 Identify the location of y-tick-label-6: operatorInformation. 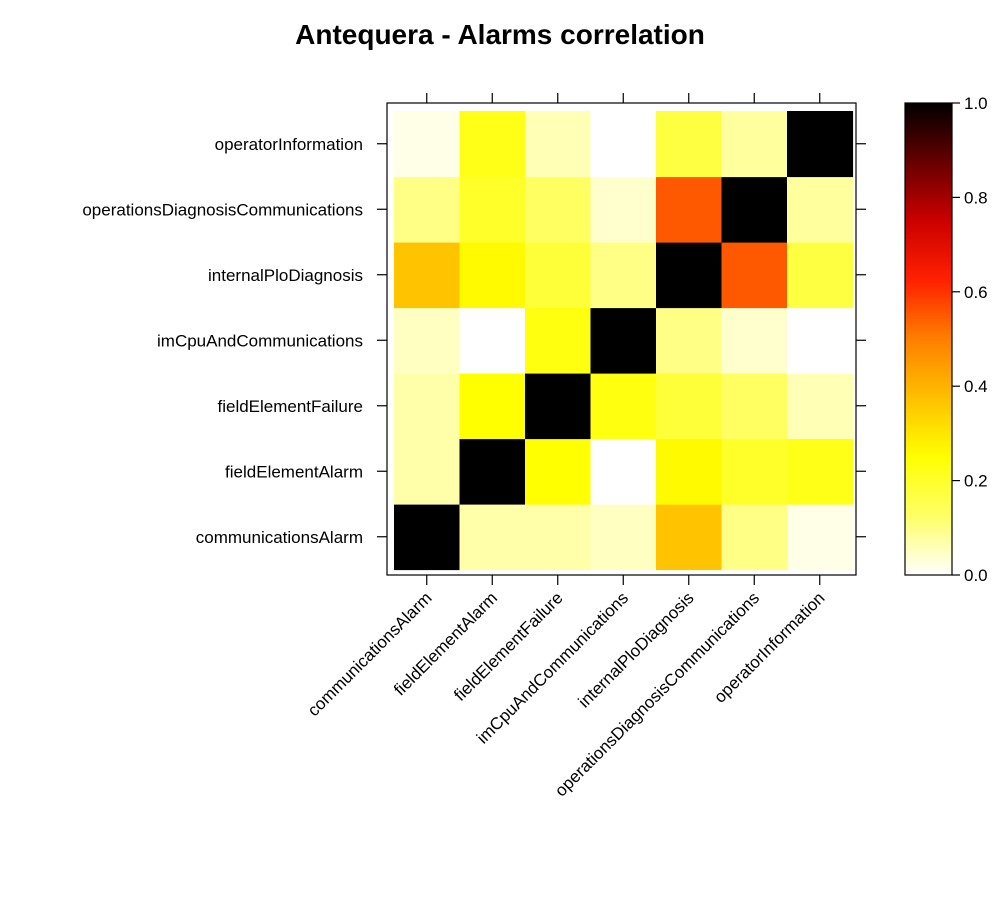
(289, 144).